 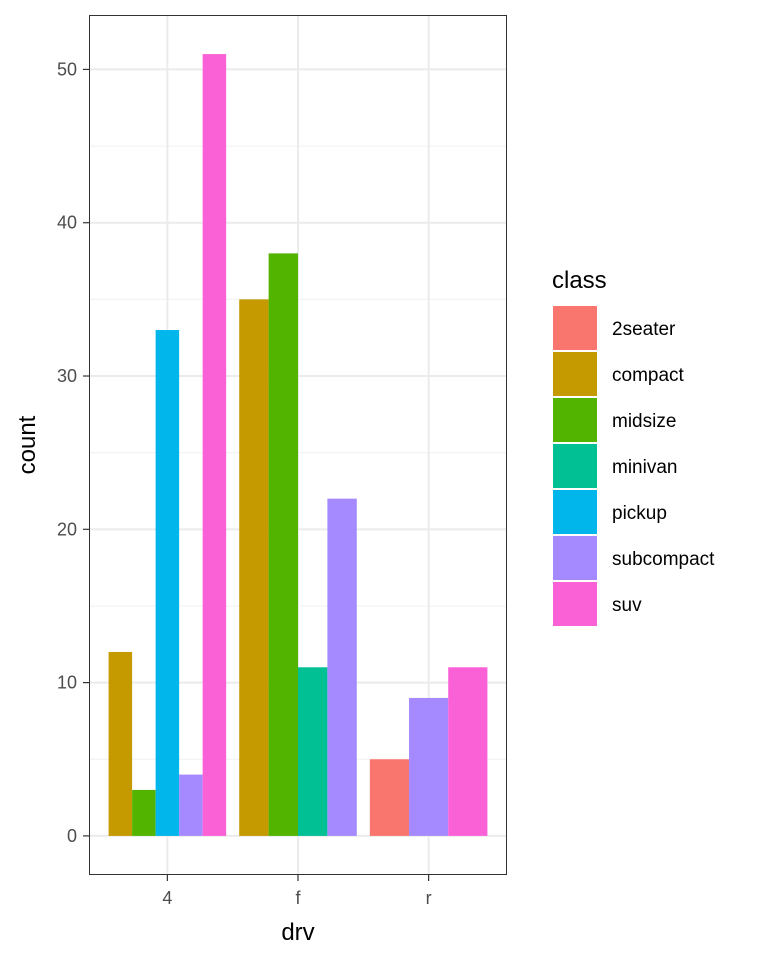 I want to click on legend-label-midsize: midsize, so click(x=644, y=421).